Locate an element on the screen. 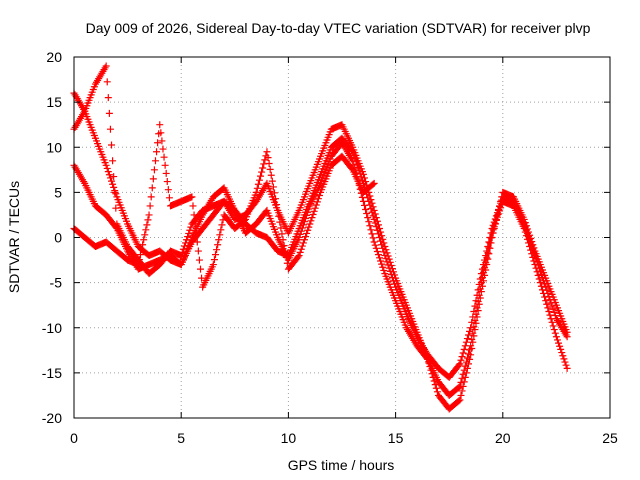 Image resolution: width=640 pixels, height=480 pixels. y-tick-label: 15 is located at coordinates (54, 102).